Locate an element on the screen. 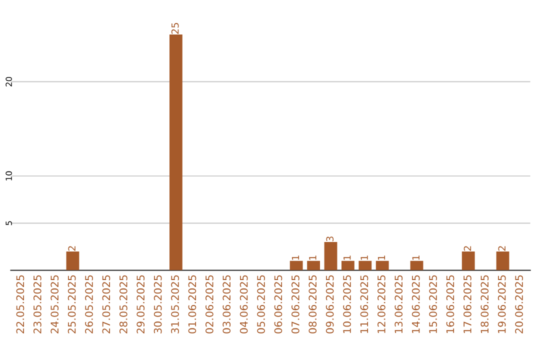 This screenshot has height=340, width=540. x-tick-label: 10.06.2025 is located at coordinates (347, 304).